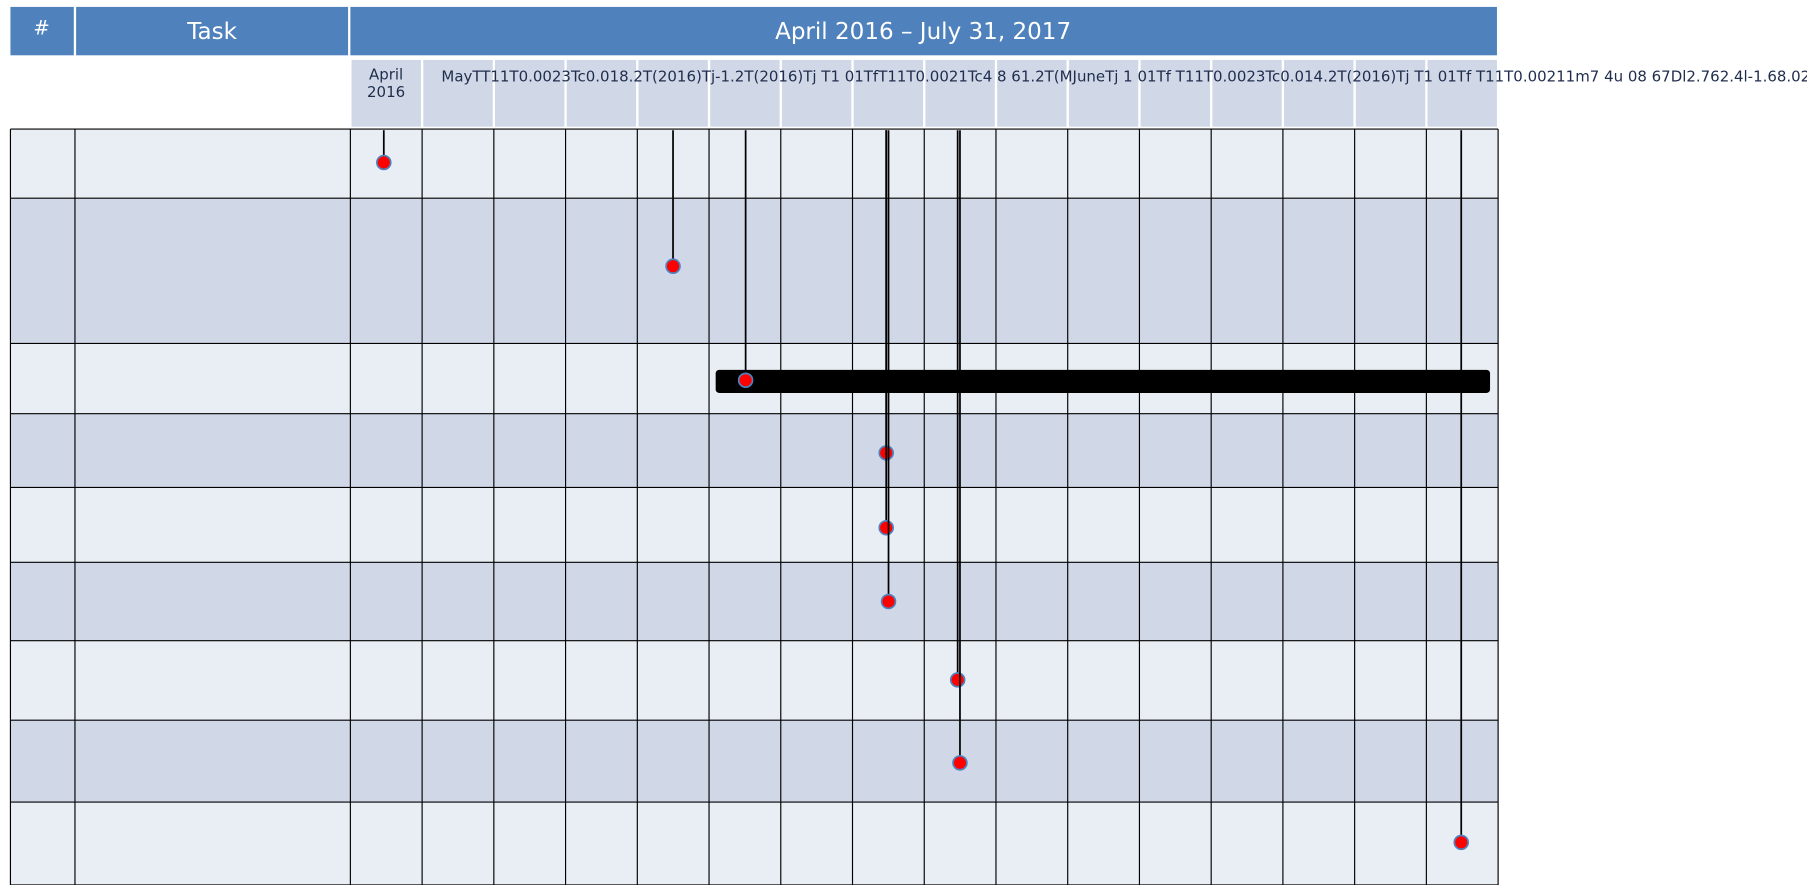 The image size is (1807, 885). What do you see at coordinates (1103, 381) in the screenshot?
I see `task-bar` at bounding box center [1103, 381].